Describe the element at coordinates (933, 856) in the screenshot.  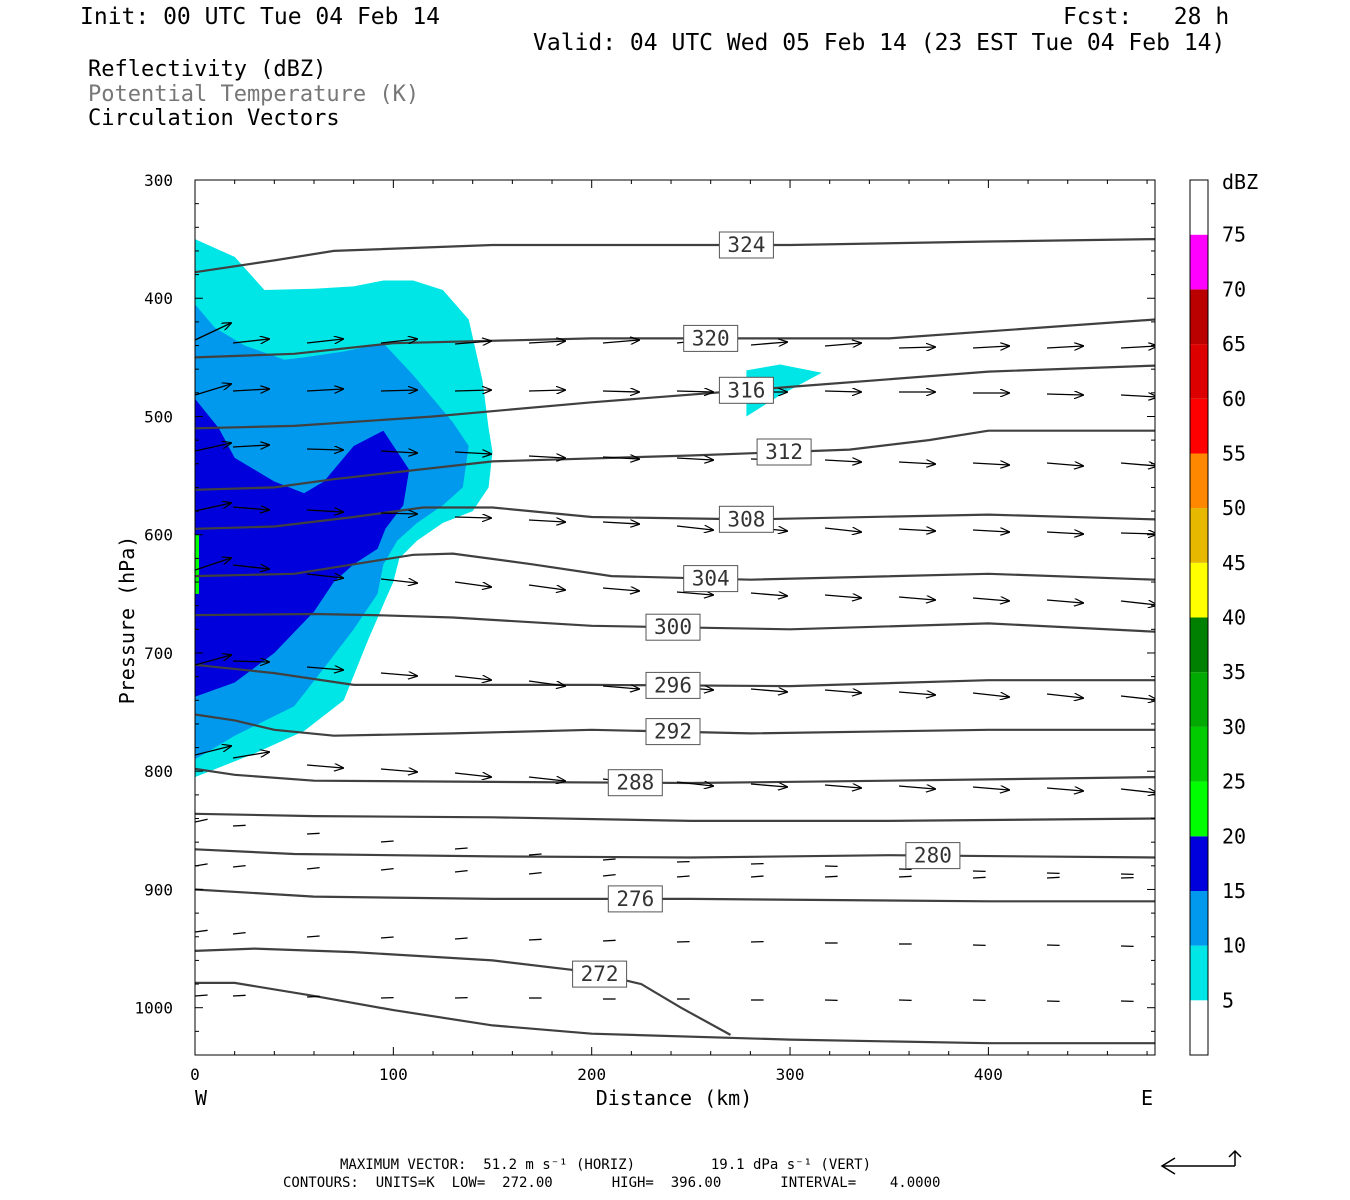
I see `svg-text: 280` at that location.